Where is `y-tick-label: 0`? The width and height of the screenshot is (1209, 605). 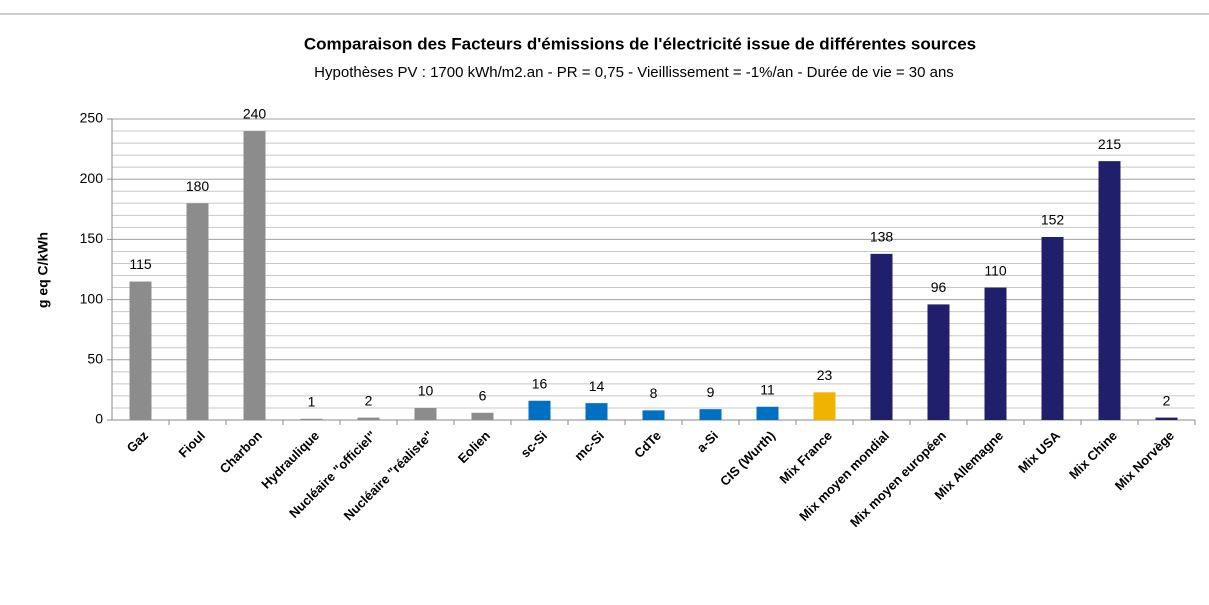
y-tick-label: 0 is located at coordinates (99, 419).